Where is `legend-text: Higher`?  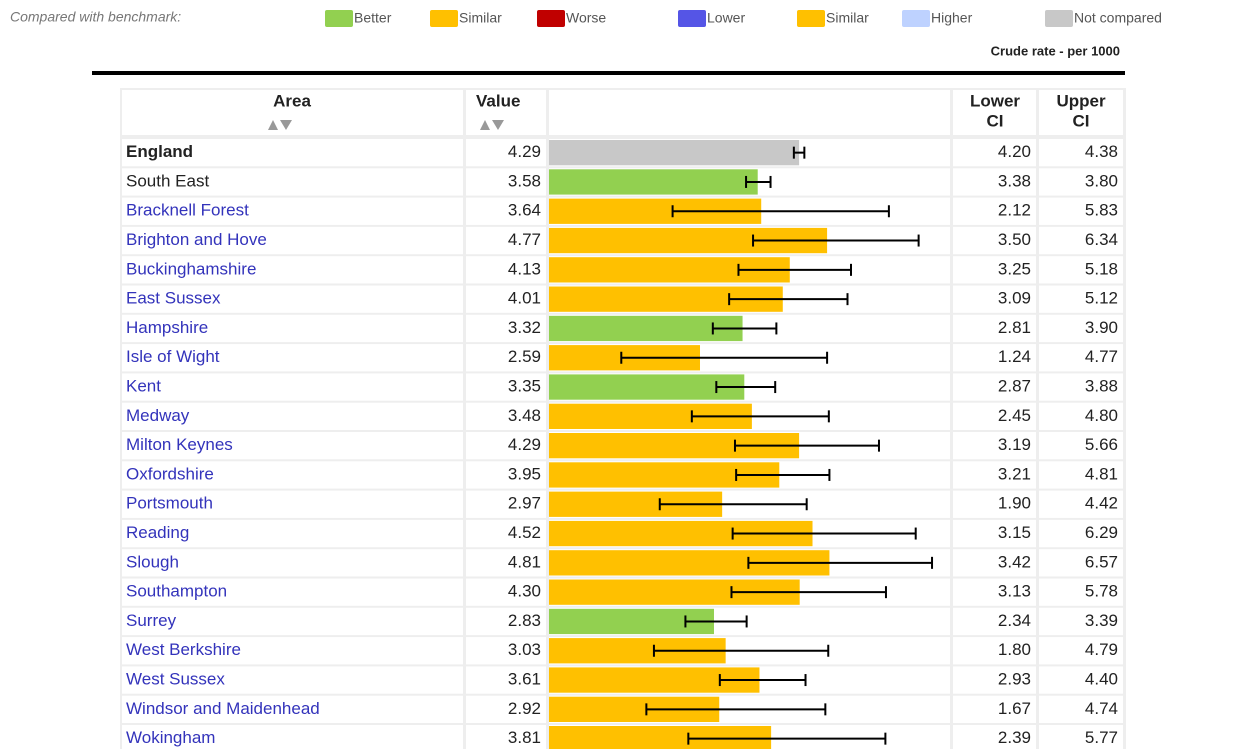 legend-text: Higher is located at coordinates (952, 18).